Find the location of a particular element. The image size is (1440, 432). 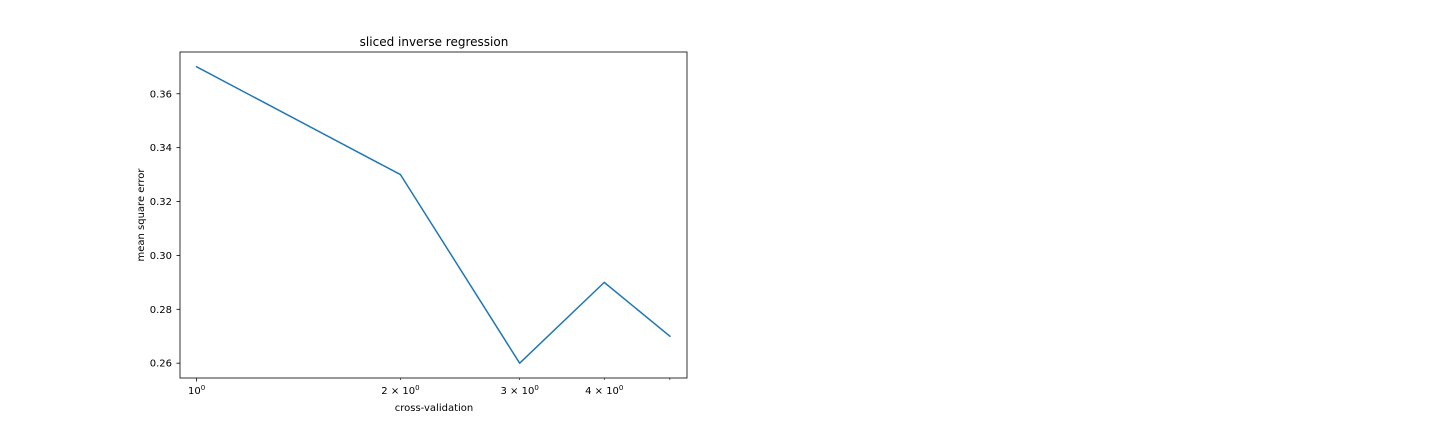

x-tick-label-base: 3 × 10 is located at coordinates (518, 391).